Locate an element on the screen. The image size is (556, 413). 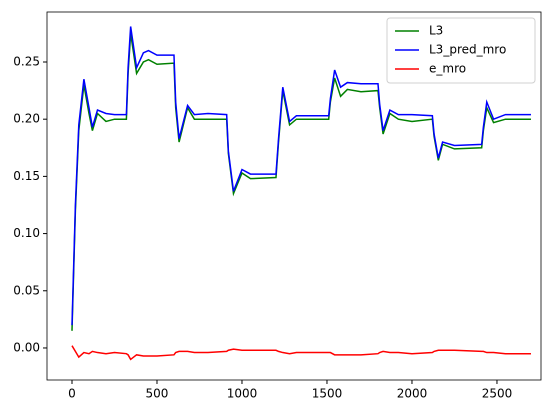
y-tick-label: 0.15 is located at coordinates (26, 176).